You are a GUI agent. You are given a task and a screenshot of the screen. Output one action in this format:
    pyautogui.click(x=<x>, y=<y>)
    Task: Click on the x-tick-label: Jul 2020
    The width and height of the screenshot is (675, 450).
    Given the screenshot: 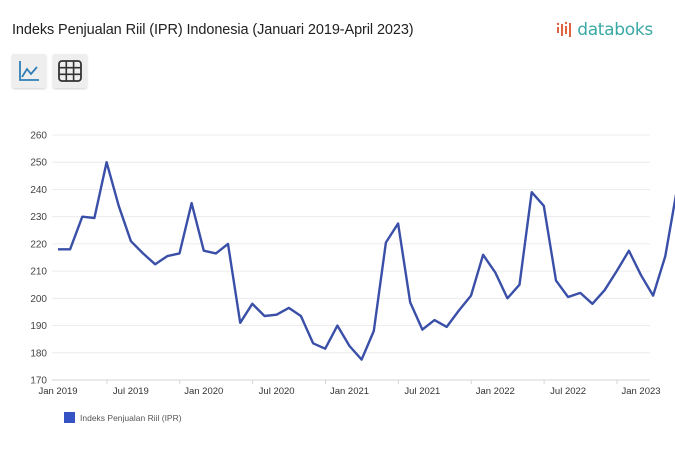 What is the action you would take?
    pyautogui.click(x=277, y=391)
    